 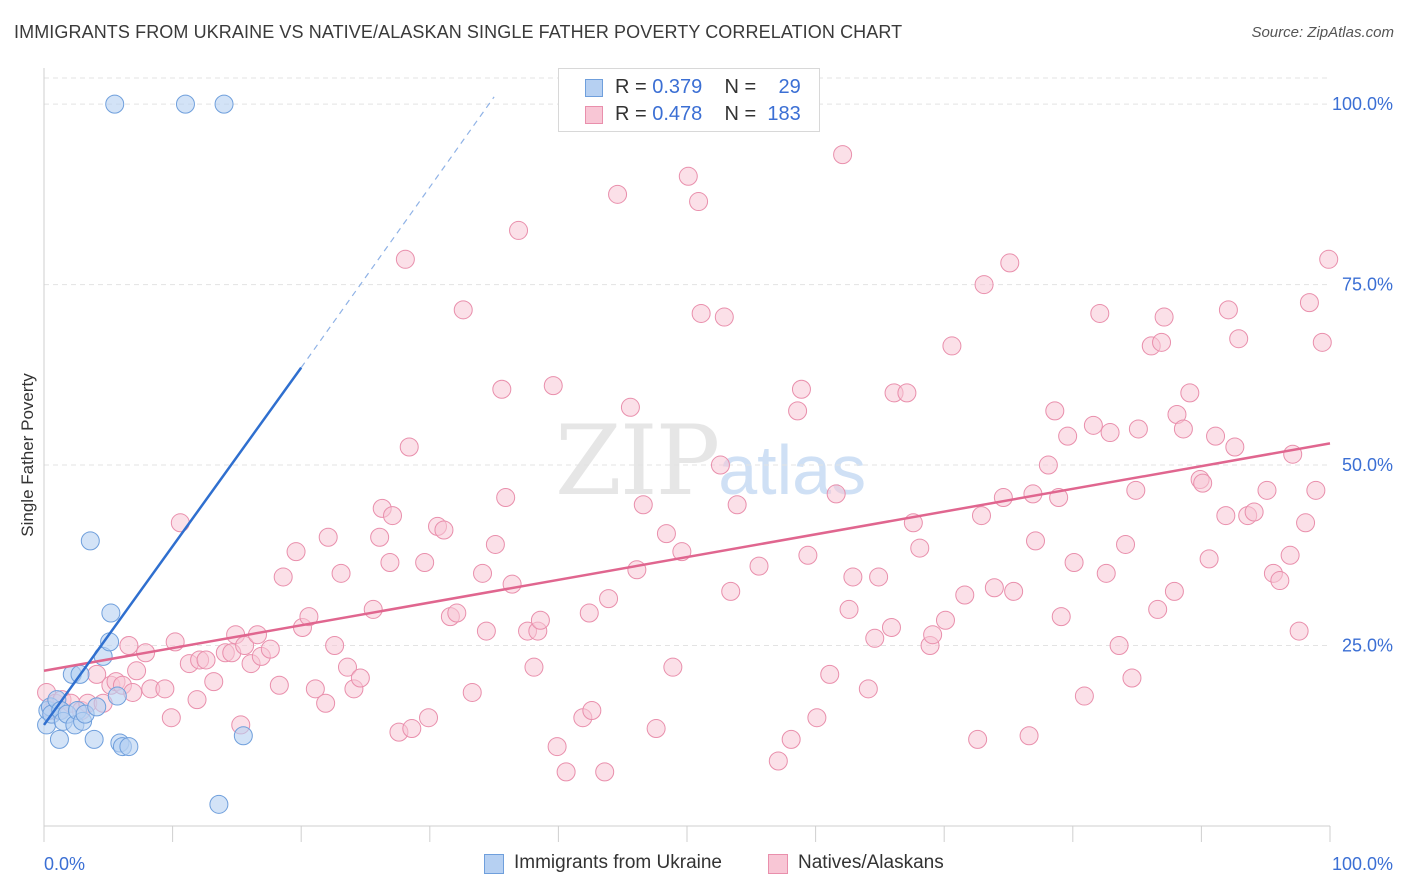 I want to click on series-label-natives: Natives/Alaskans, so click(x=871, y=862).